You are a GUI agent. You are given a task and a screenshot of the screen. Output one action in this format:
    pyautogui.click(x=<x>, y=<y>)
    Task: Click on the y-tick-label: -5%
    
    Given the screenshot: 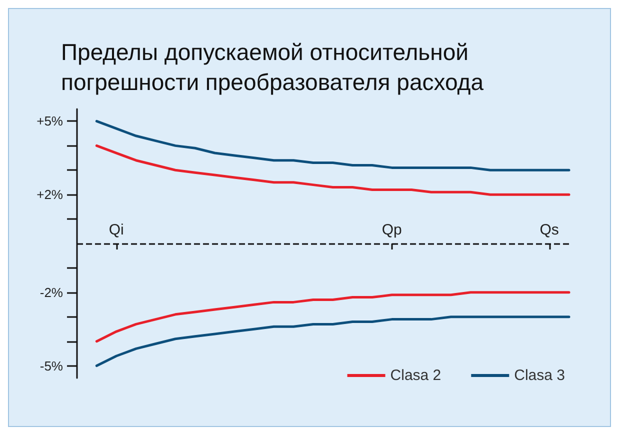 What is the action you would take?
    pyautogui.click(x=52, y=366)
    